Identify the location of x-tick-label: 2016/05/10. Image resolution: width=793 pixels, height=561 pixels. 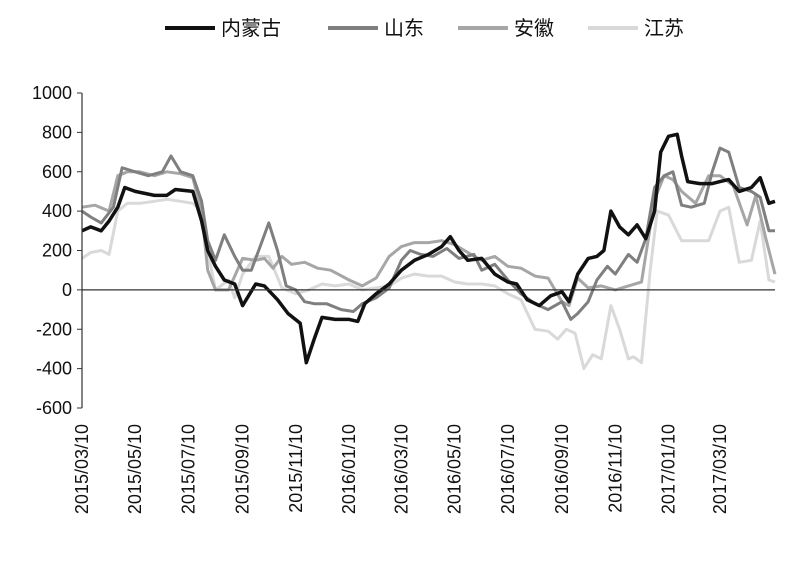
(455, 469).